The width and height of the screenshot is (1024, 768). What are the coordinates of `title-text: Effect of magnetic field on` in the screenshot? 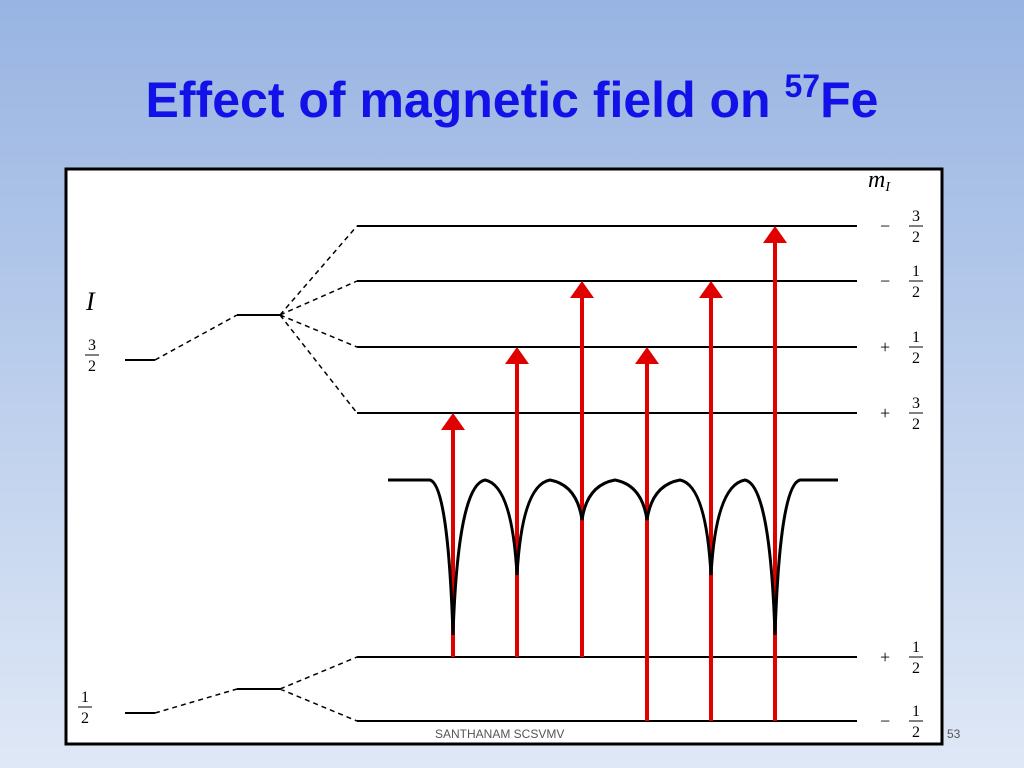 It's located at (465, 100).